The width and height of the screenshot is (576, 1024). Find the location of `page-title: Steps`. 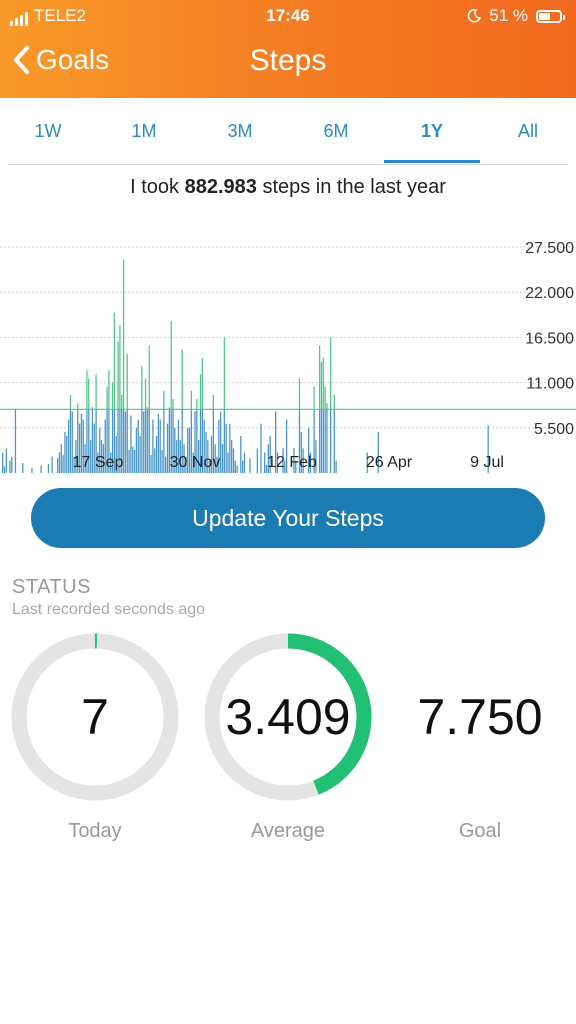

page-title: Steps is located at coordinates (288, 60).